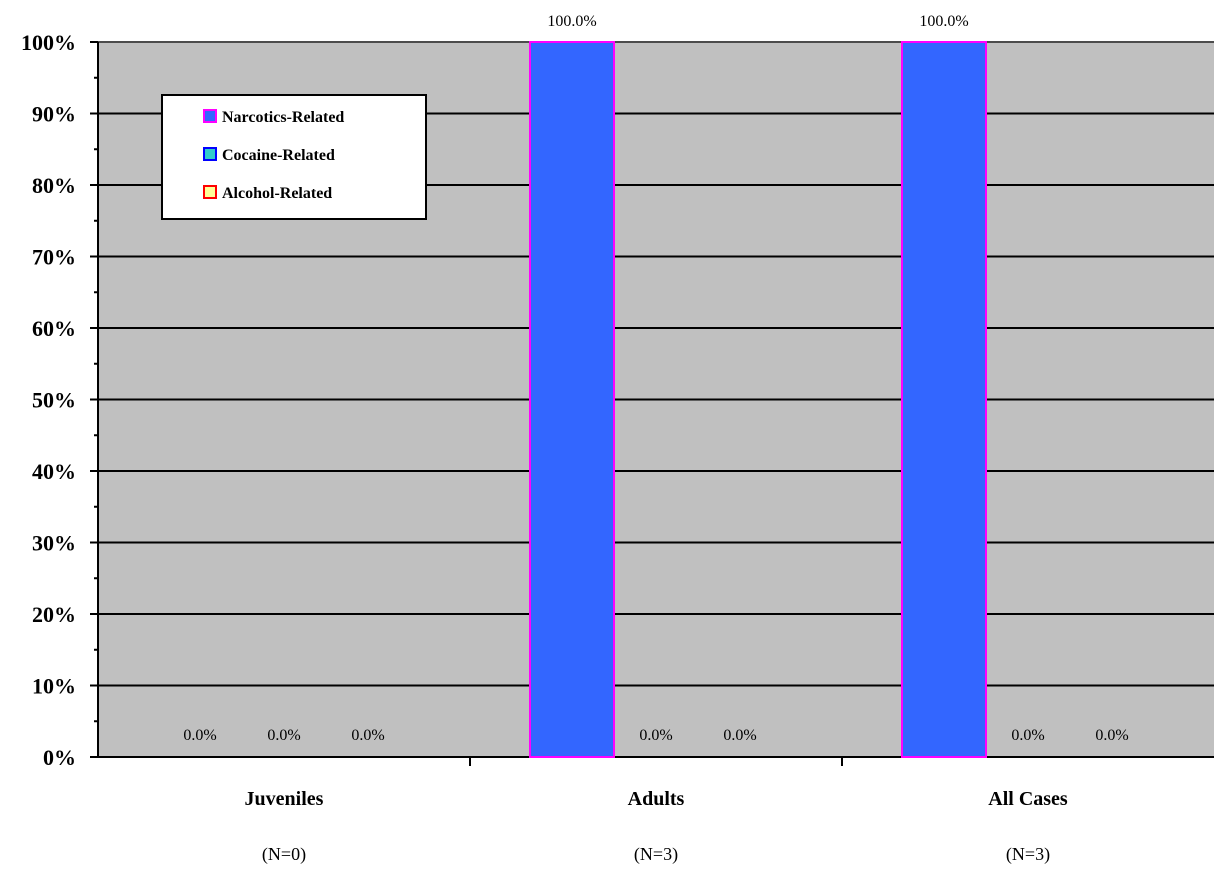 Image resolution: width=1214 pixels, height=873 pixels. What do you see at coordinates (54, 471) in the screenshot?
I see `y-tick-label: 40%` at bounding box center [54, 471].